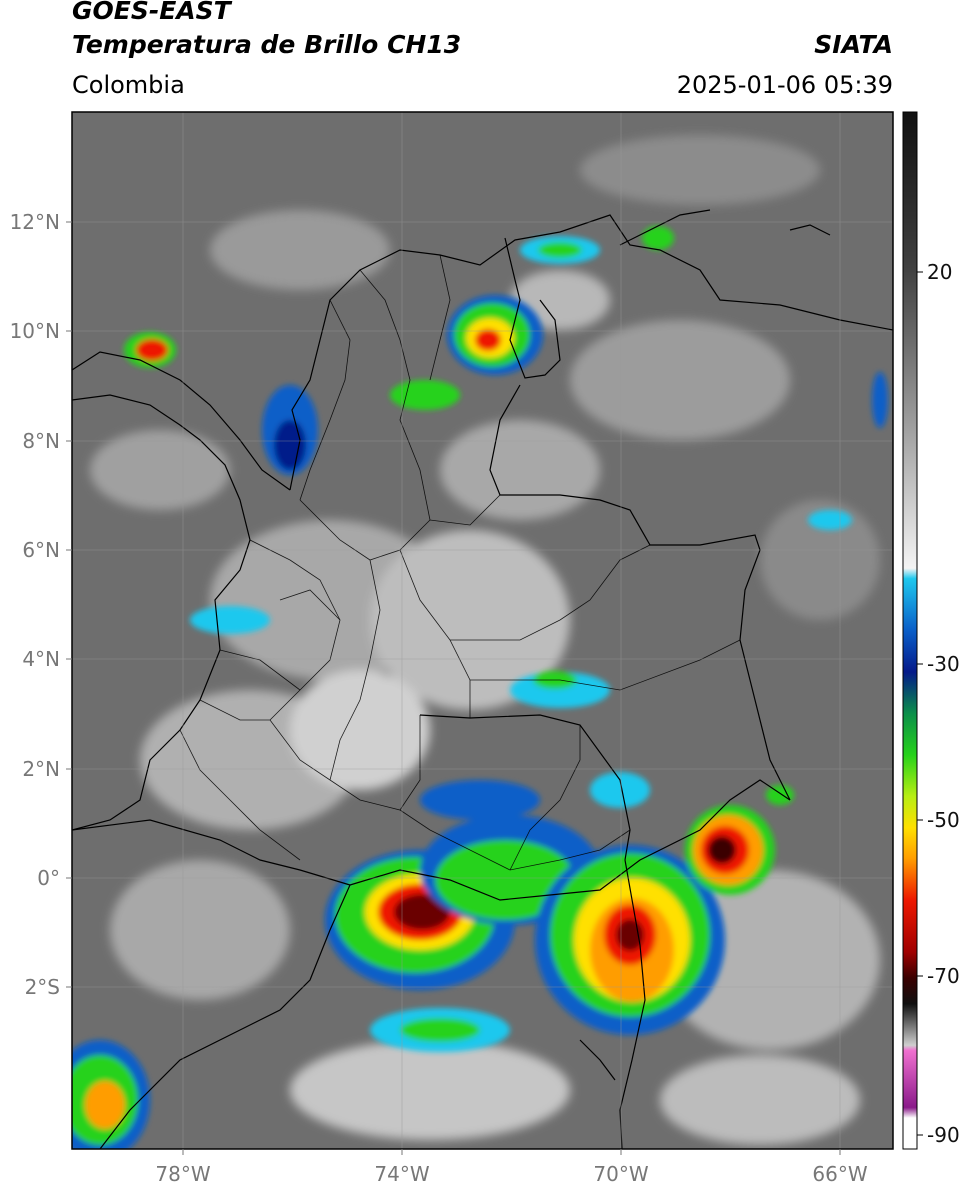 This screenshot has width=966, height=1190. What do you see at coordinates (401, 1174) in the screenshot?
I see `lon-label: 74°W` at bounding box center [401, 1174].